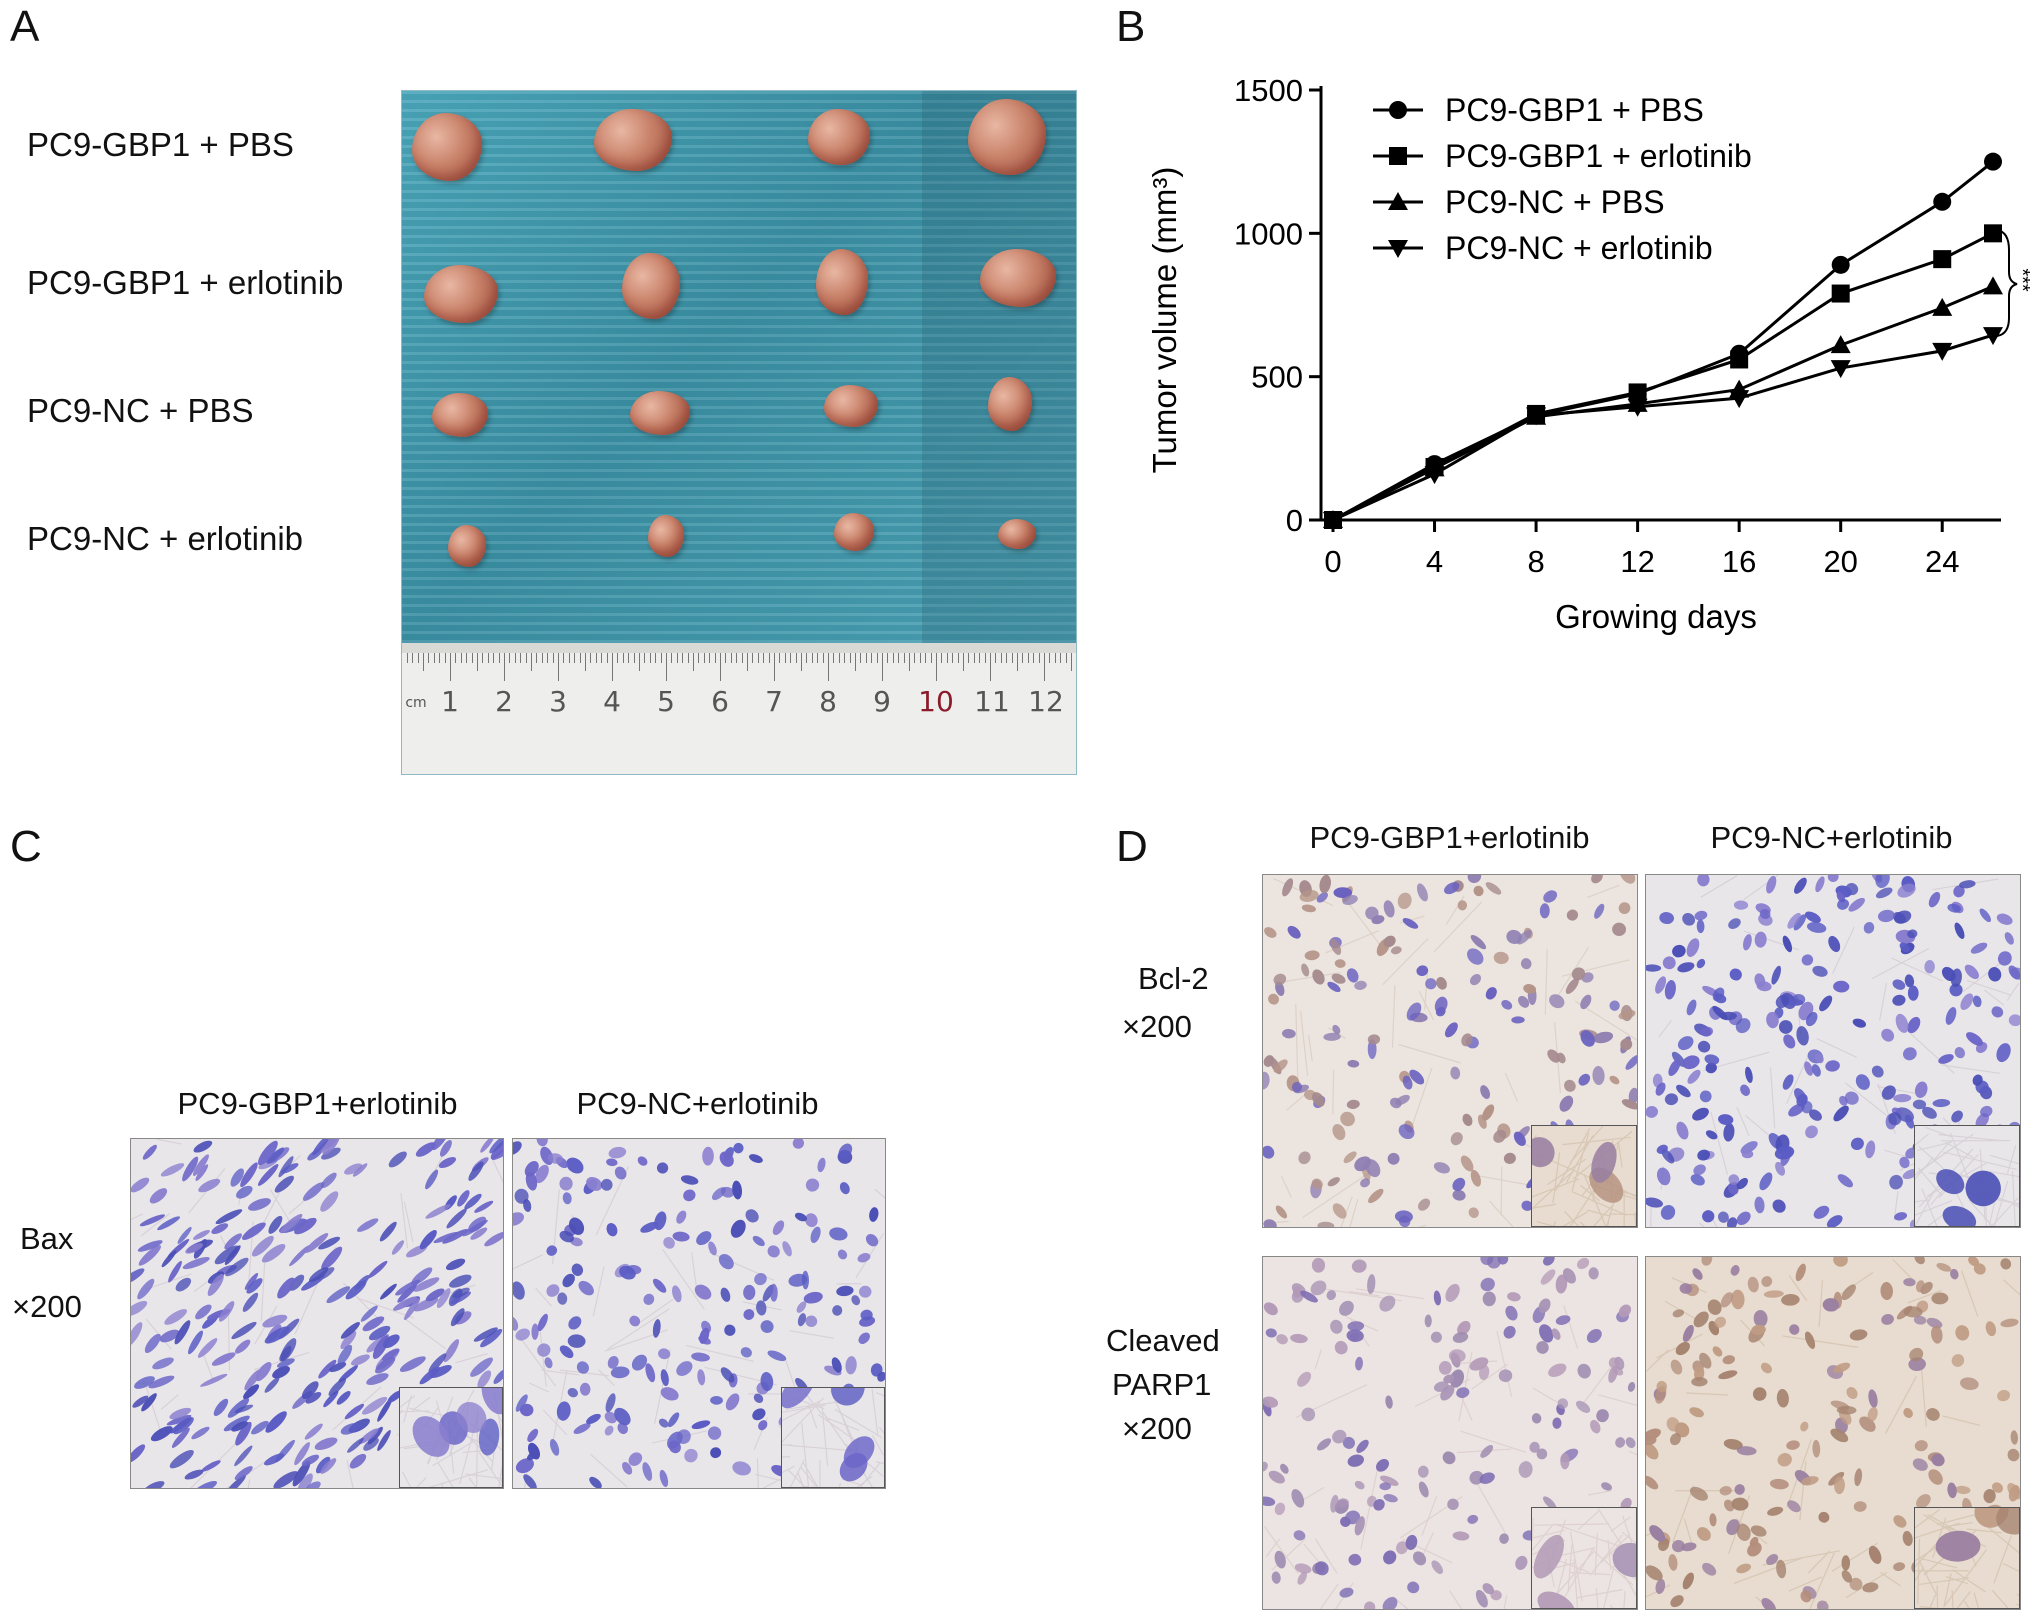 The width and height of the screenshot is (2031, 1613). Describe the element at coordinates (467, 546) in the screenshot. I see `tumor` at that location.